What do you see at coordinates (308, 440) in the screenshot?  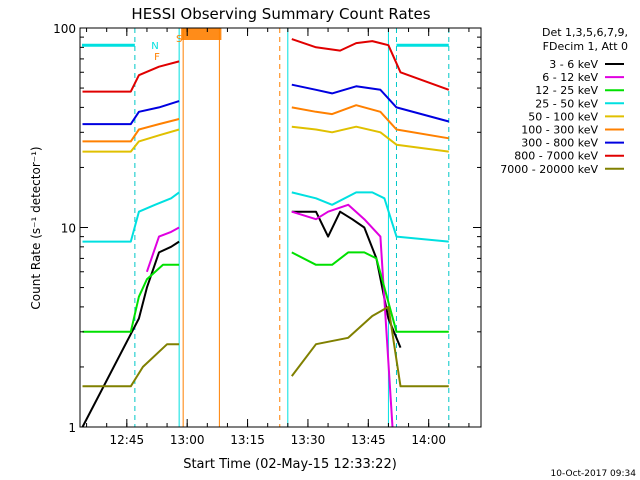 I see `x-tick-label: 13:30` at bounding box center [308, 440].